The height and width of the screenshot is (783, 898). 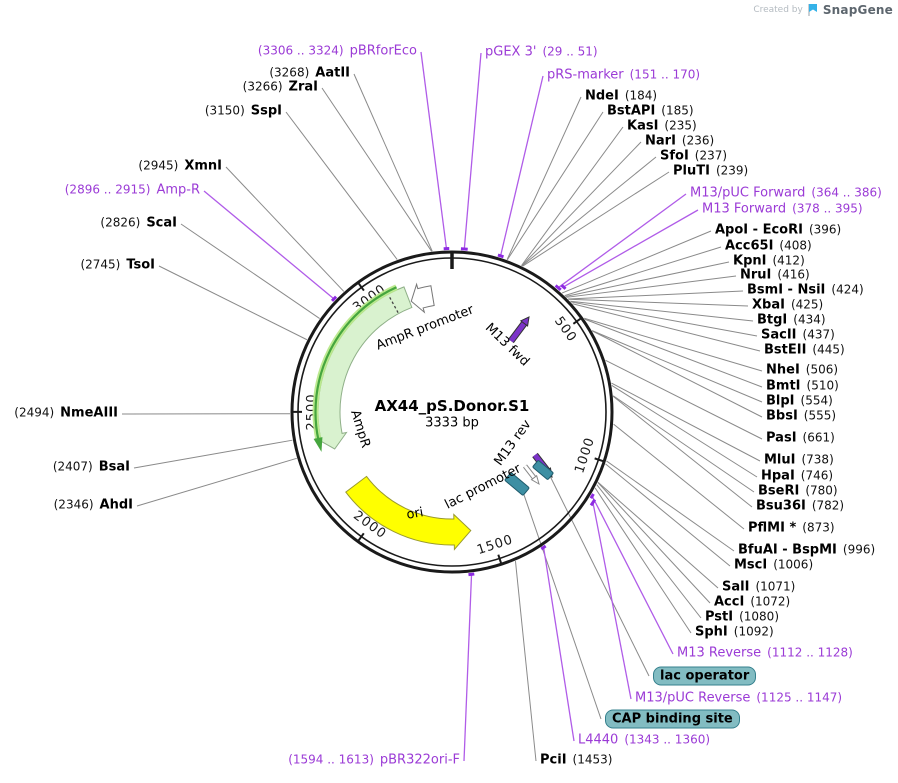 I want to click on callout-apoi-ecori: ApoI - EcoRI (396), so click(x=778, y=231).